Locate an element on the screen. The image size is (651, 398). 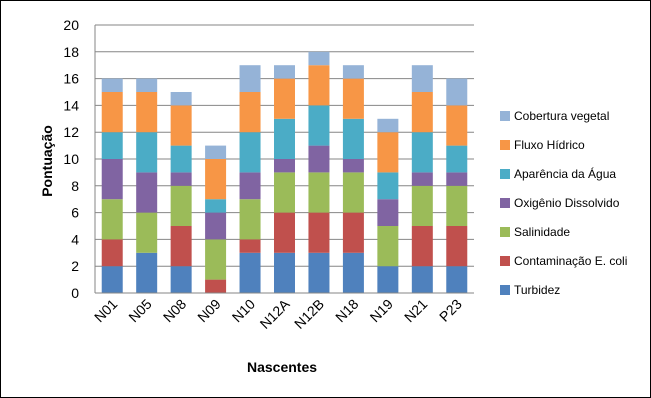
y-tick-label: 2 is located at coordinates (75, 266).